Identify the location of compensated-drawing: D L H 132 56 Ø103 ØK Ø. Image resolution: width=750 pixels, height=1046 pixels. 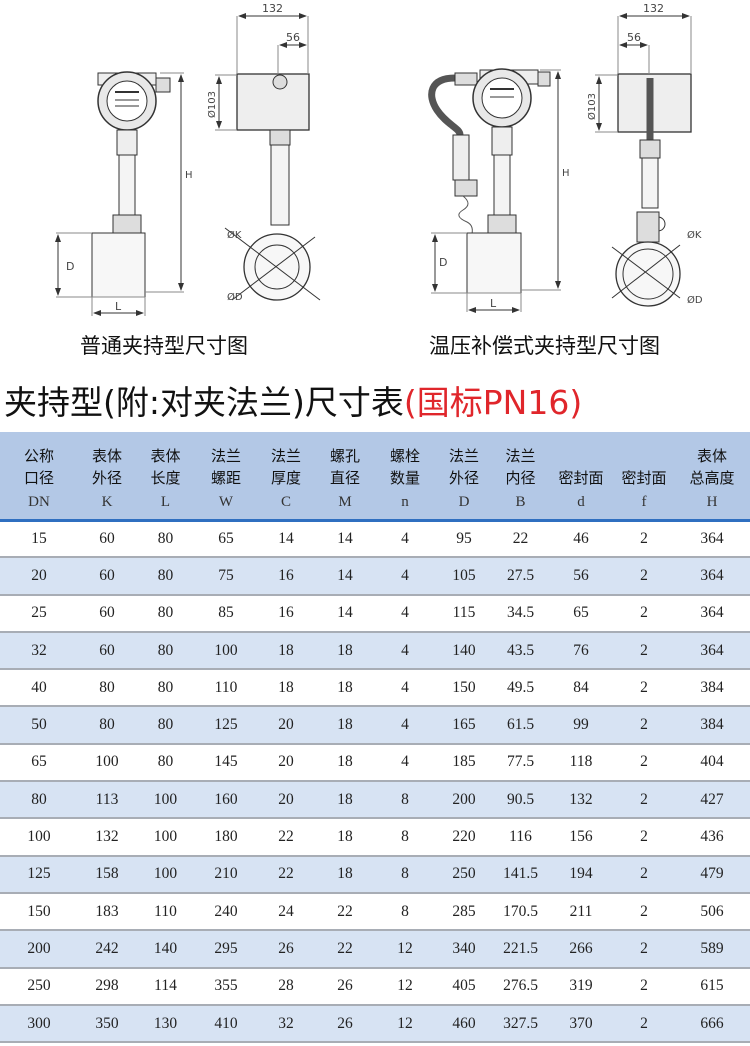
(565, 157).